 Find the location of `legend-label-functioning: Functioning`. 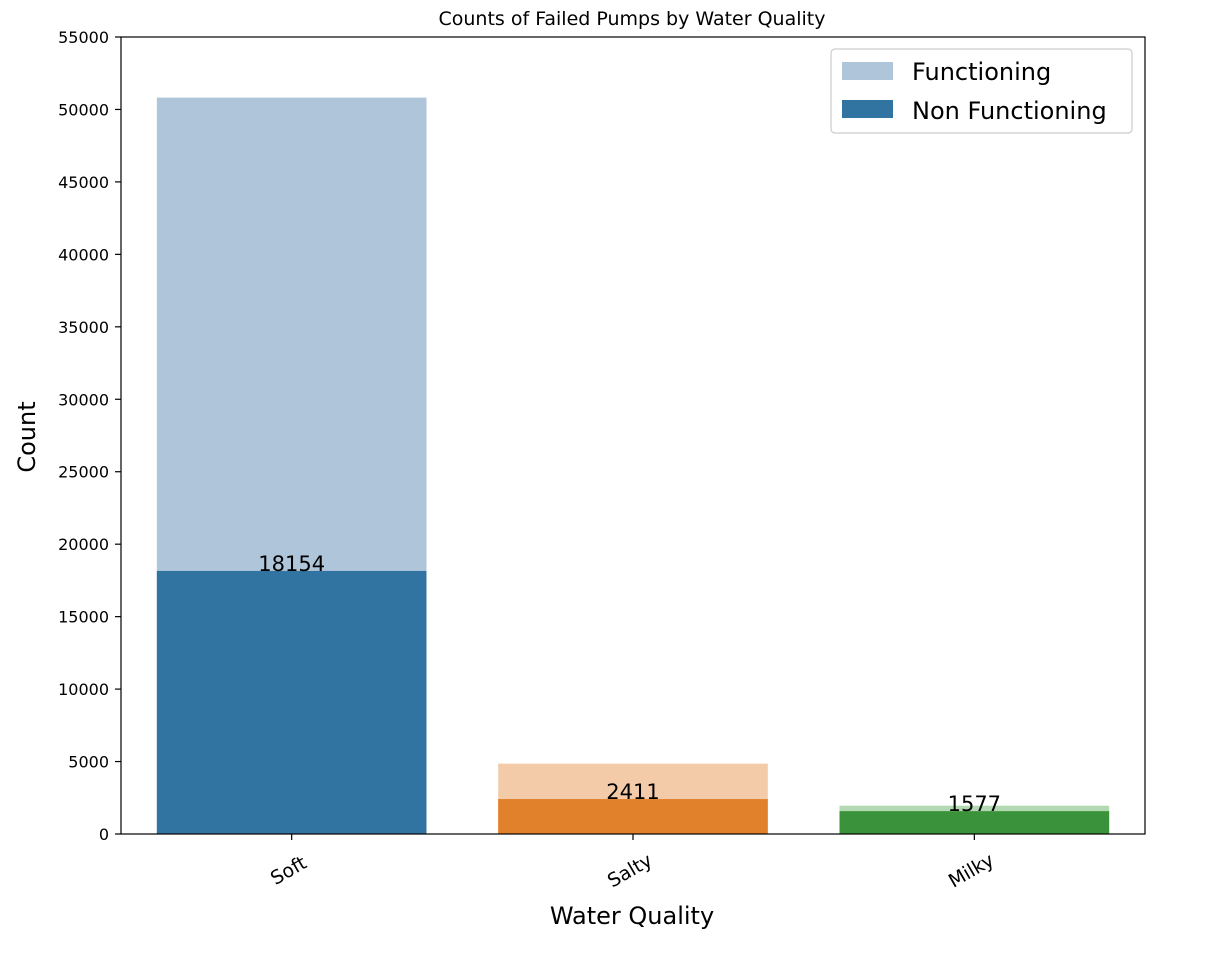

legend-label-functioning: Functioning is located at coordinates (981, 72).